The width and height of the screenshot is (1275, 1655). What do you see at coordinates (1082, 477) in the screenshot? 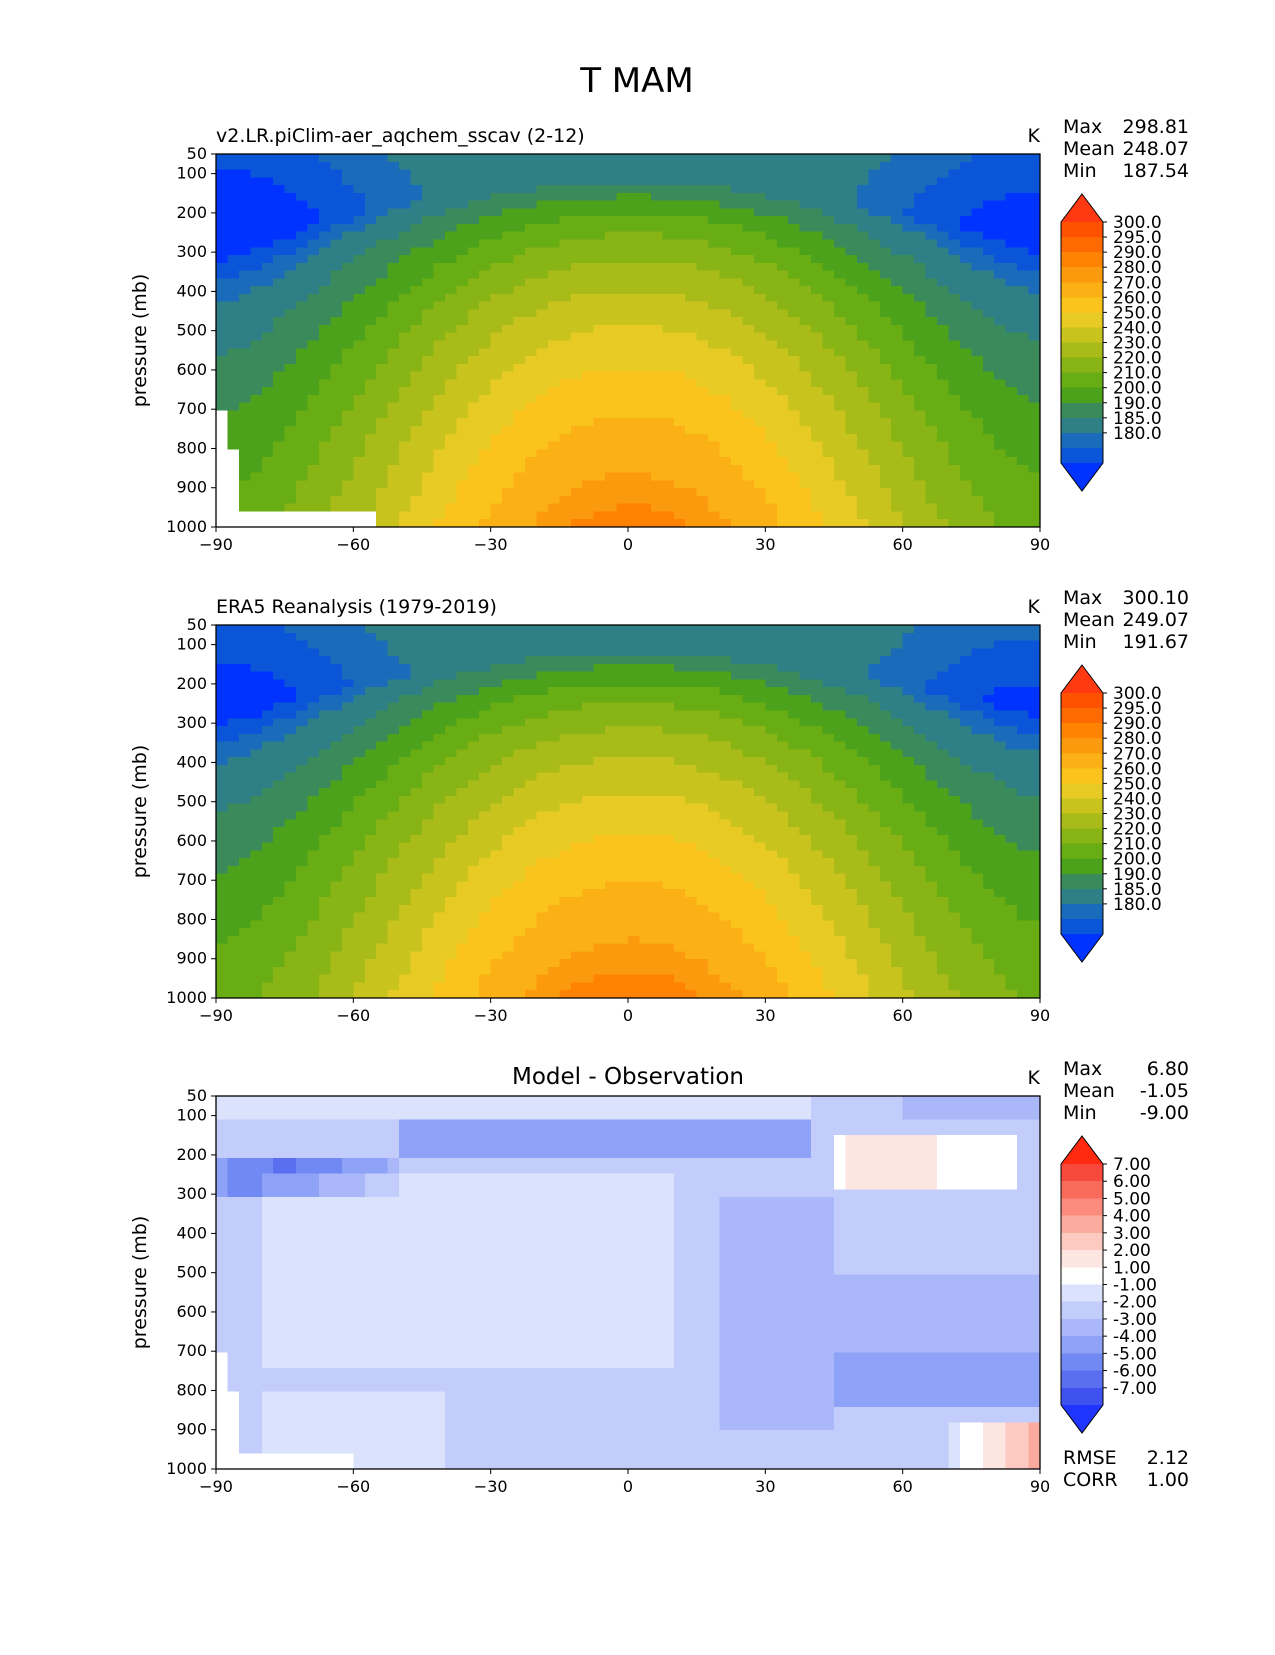
I see `colorbar-extend-bottom` at bounding box center [1082, 477].